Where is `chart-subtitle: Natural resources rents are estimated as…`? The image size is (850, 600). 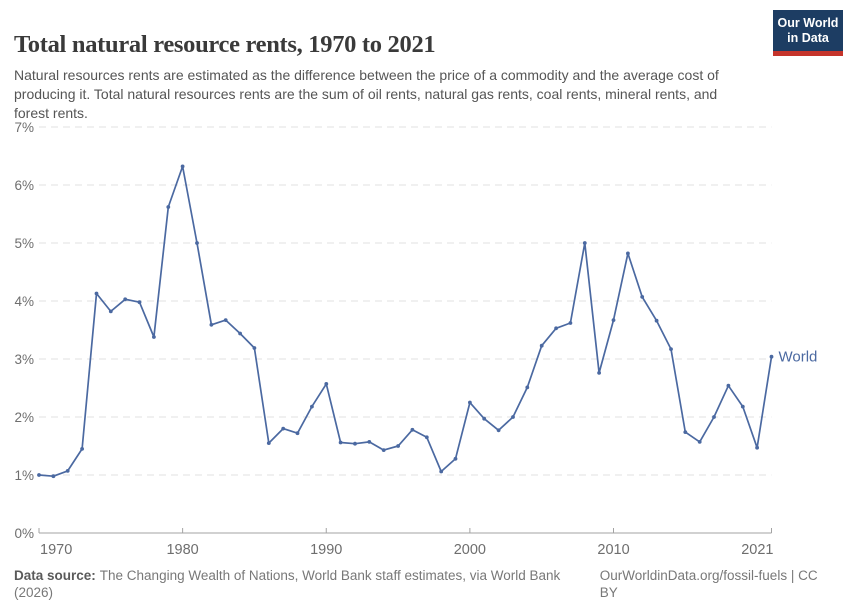 chart-subtitle: Natural resources rents are estimated as… is located at coordinates (366, 94).